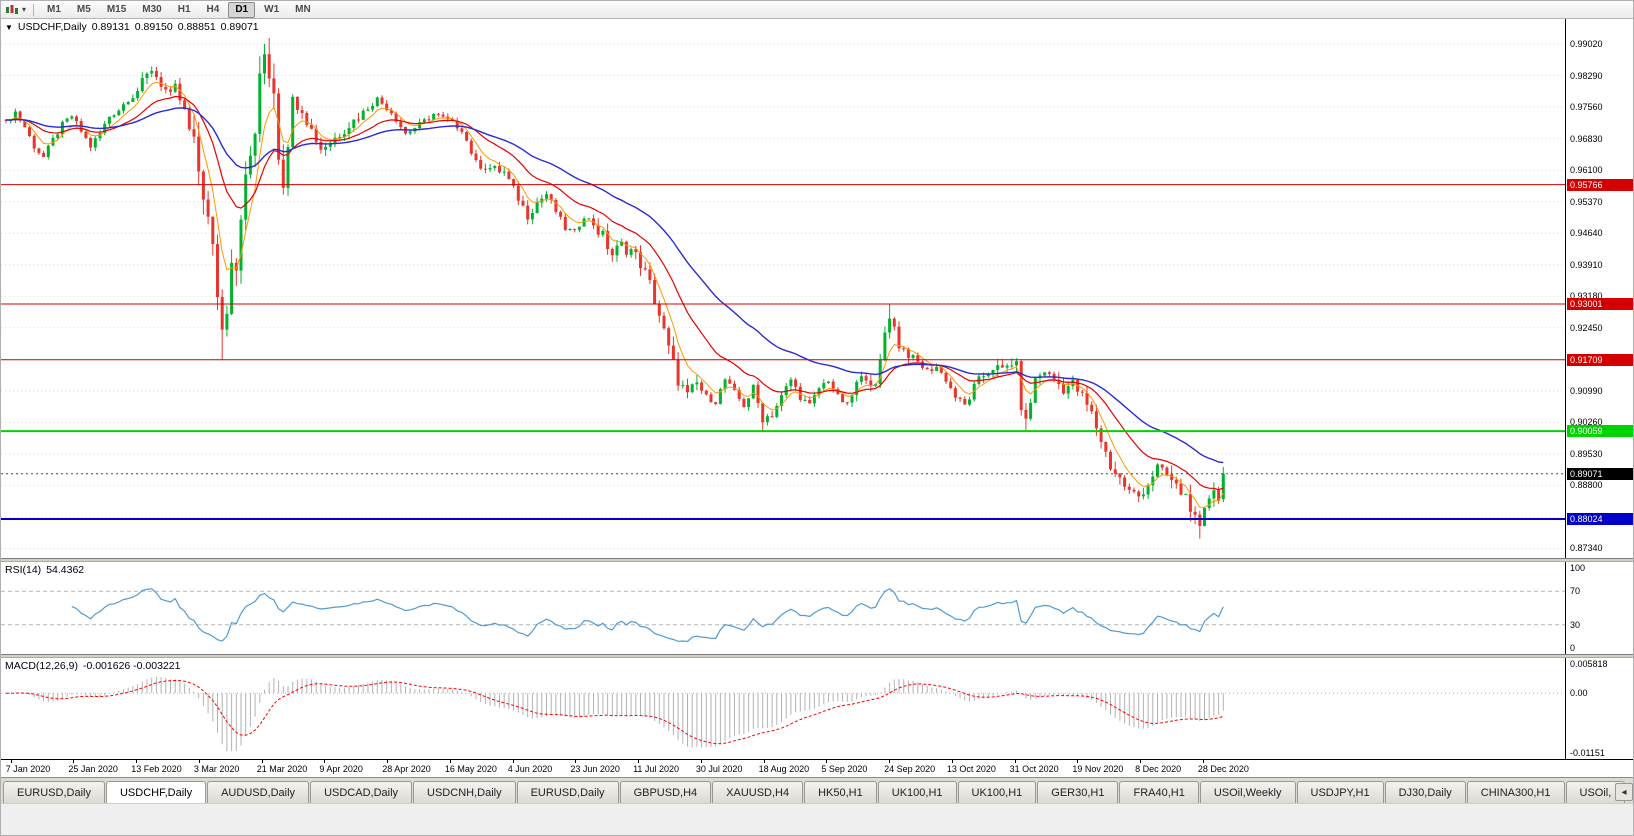 This screenshot has width=1634, height=836. Describe the element at coordinates (361, 792) in the screenshot. I see `chart-tab-usdcad-daily: USDCAD,Daily` at that location.